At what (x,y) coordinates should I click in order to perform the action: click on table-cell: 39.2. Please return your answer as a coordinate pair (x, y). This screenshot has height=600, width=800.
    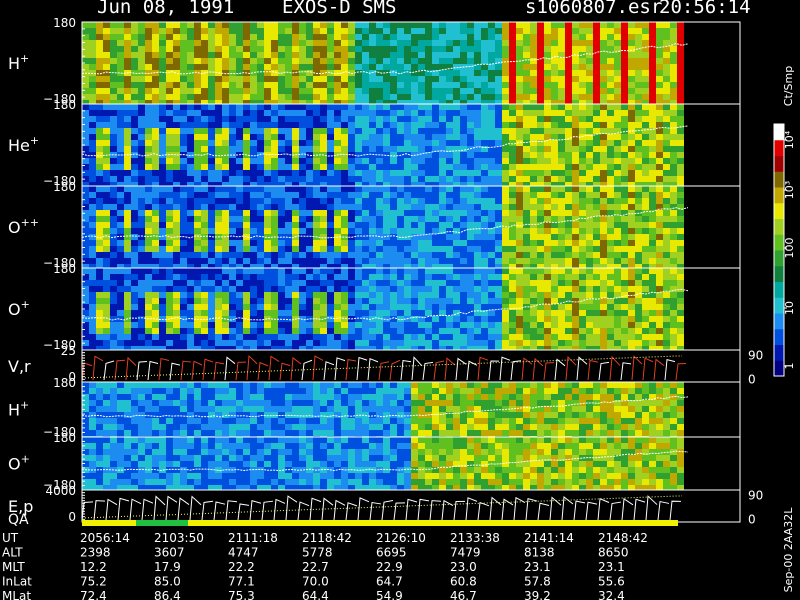
    Looking at the image, I should click on (537, 594).